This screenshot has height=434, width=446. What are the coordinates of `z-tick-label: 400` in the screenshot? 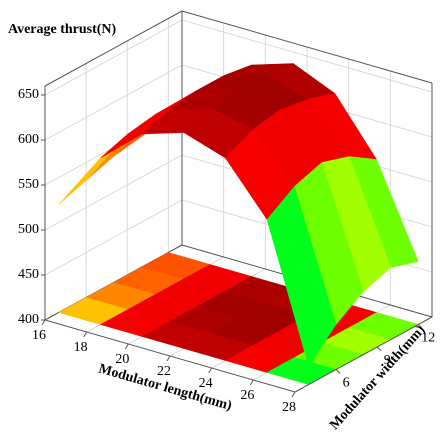 It's located at (28, 319).